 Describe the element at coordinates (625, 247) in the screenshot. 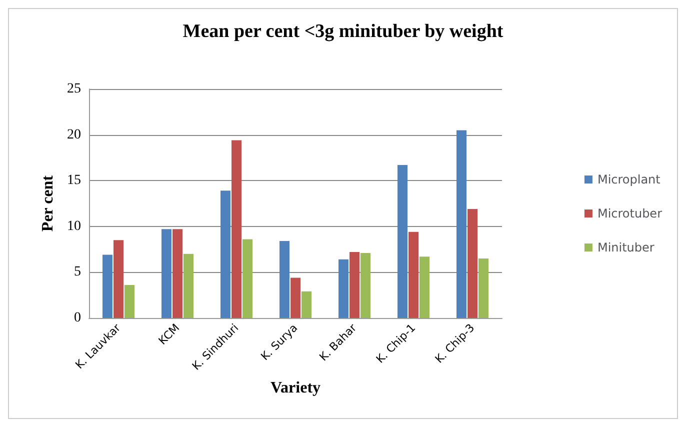

I see `legend-label: Minituber` at that location.